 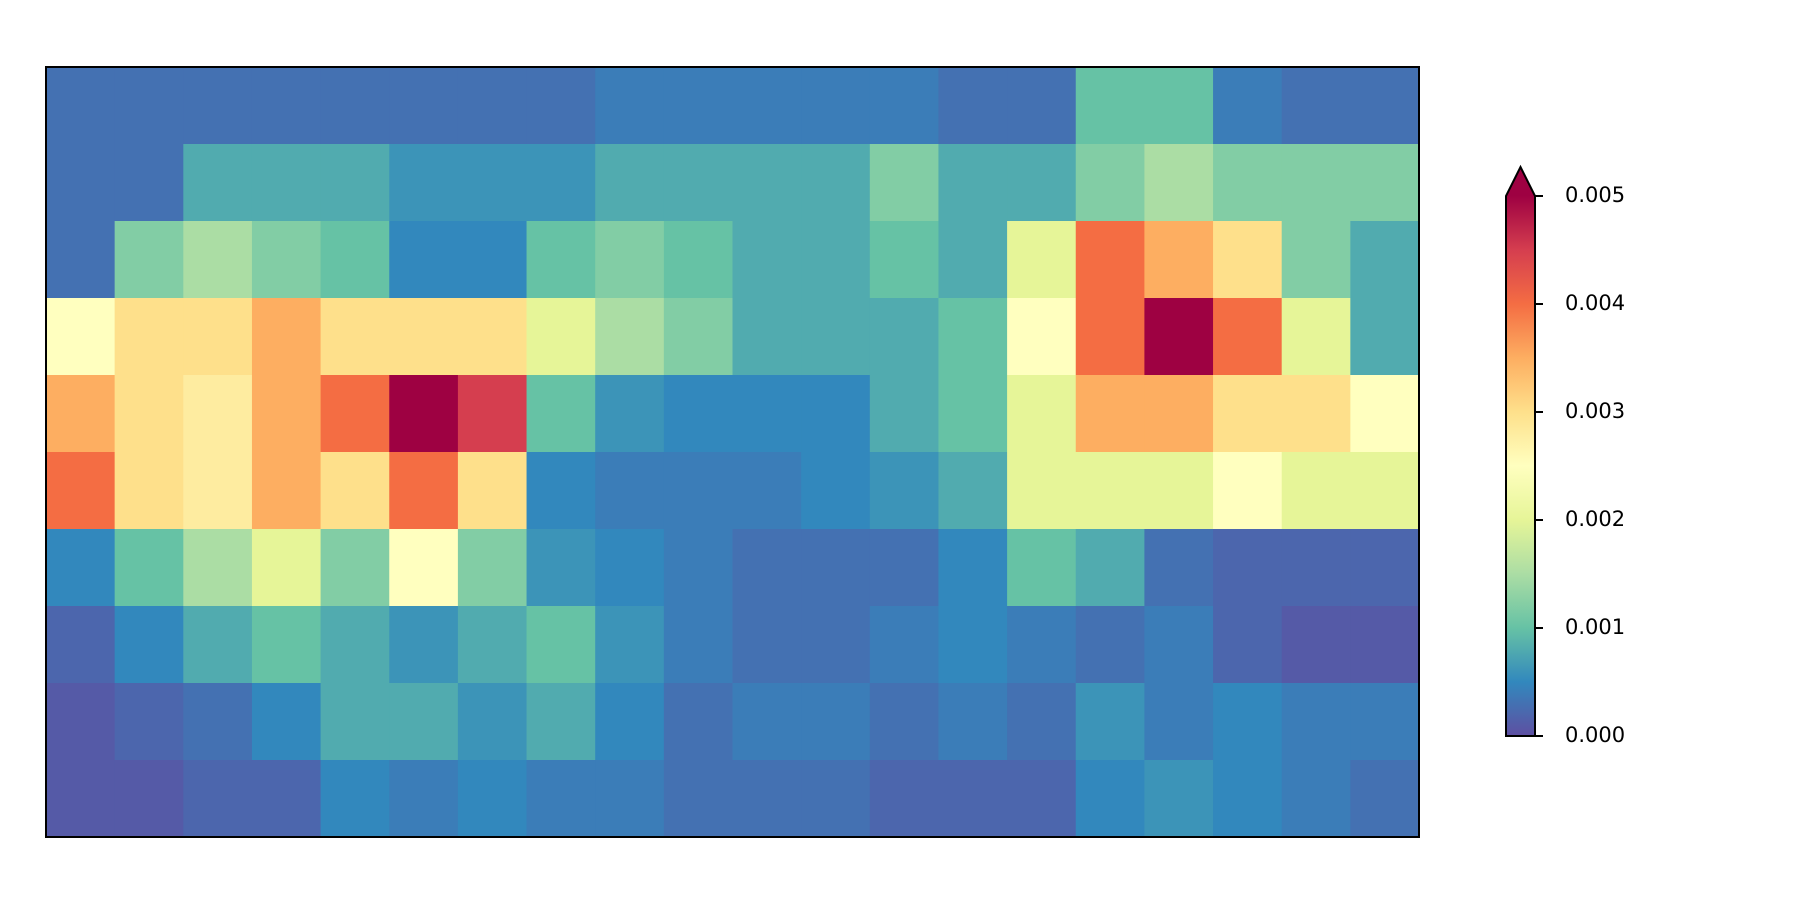 I want to click on colorbar-tick-label: 0.003, so click(x=1595, y=411).